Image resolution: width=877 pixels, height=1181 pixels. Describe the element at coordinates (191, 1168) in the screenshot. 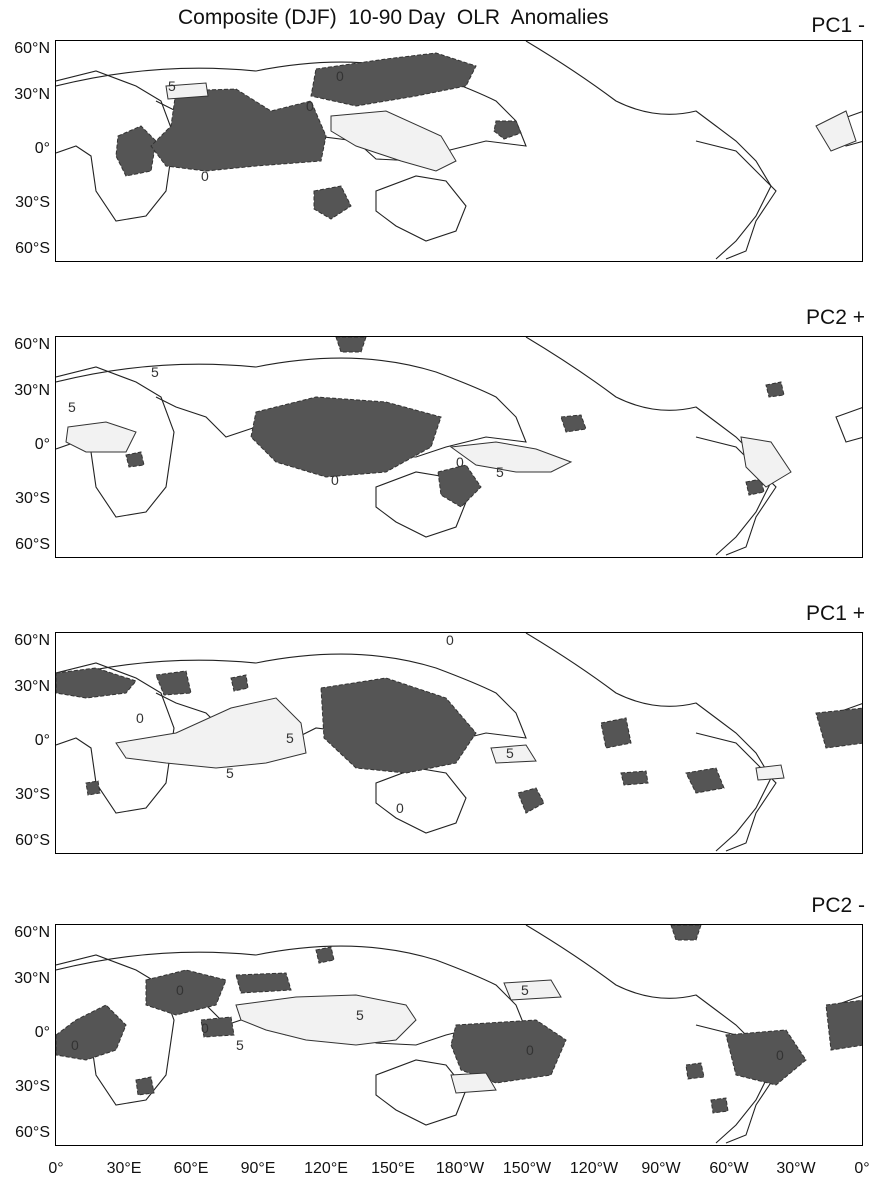

I see `lon-label: 60°E` at that location.